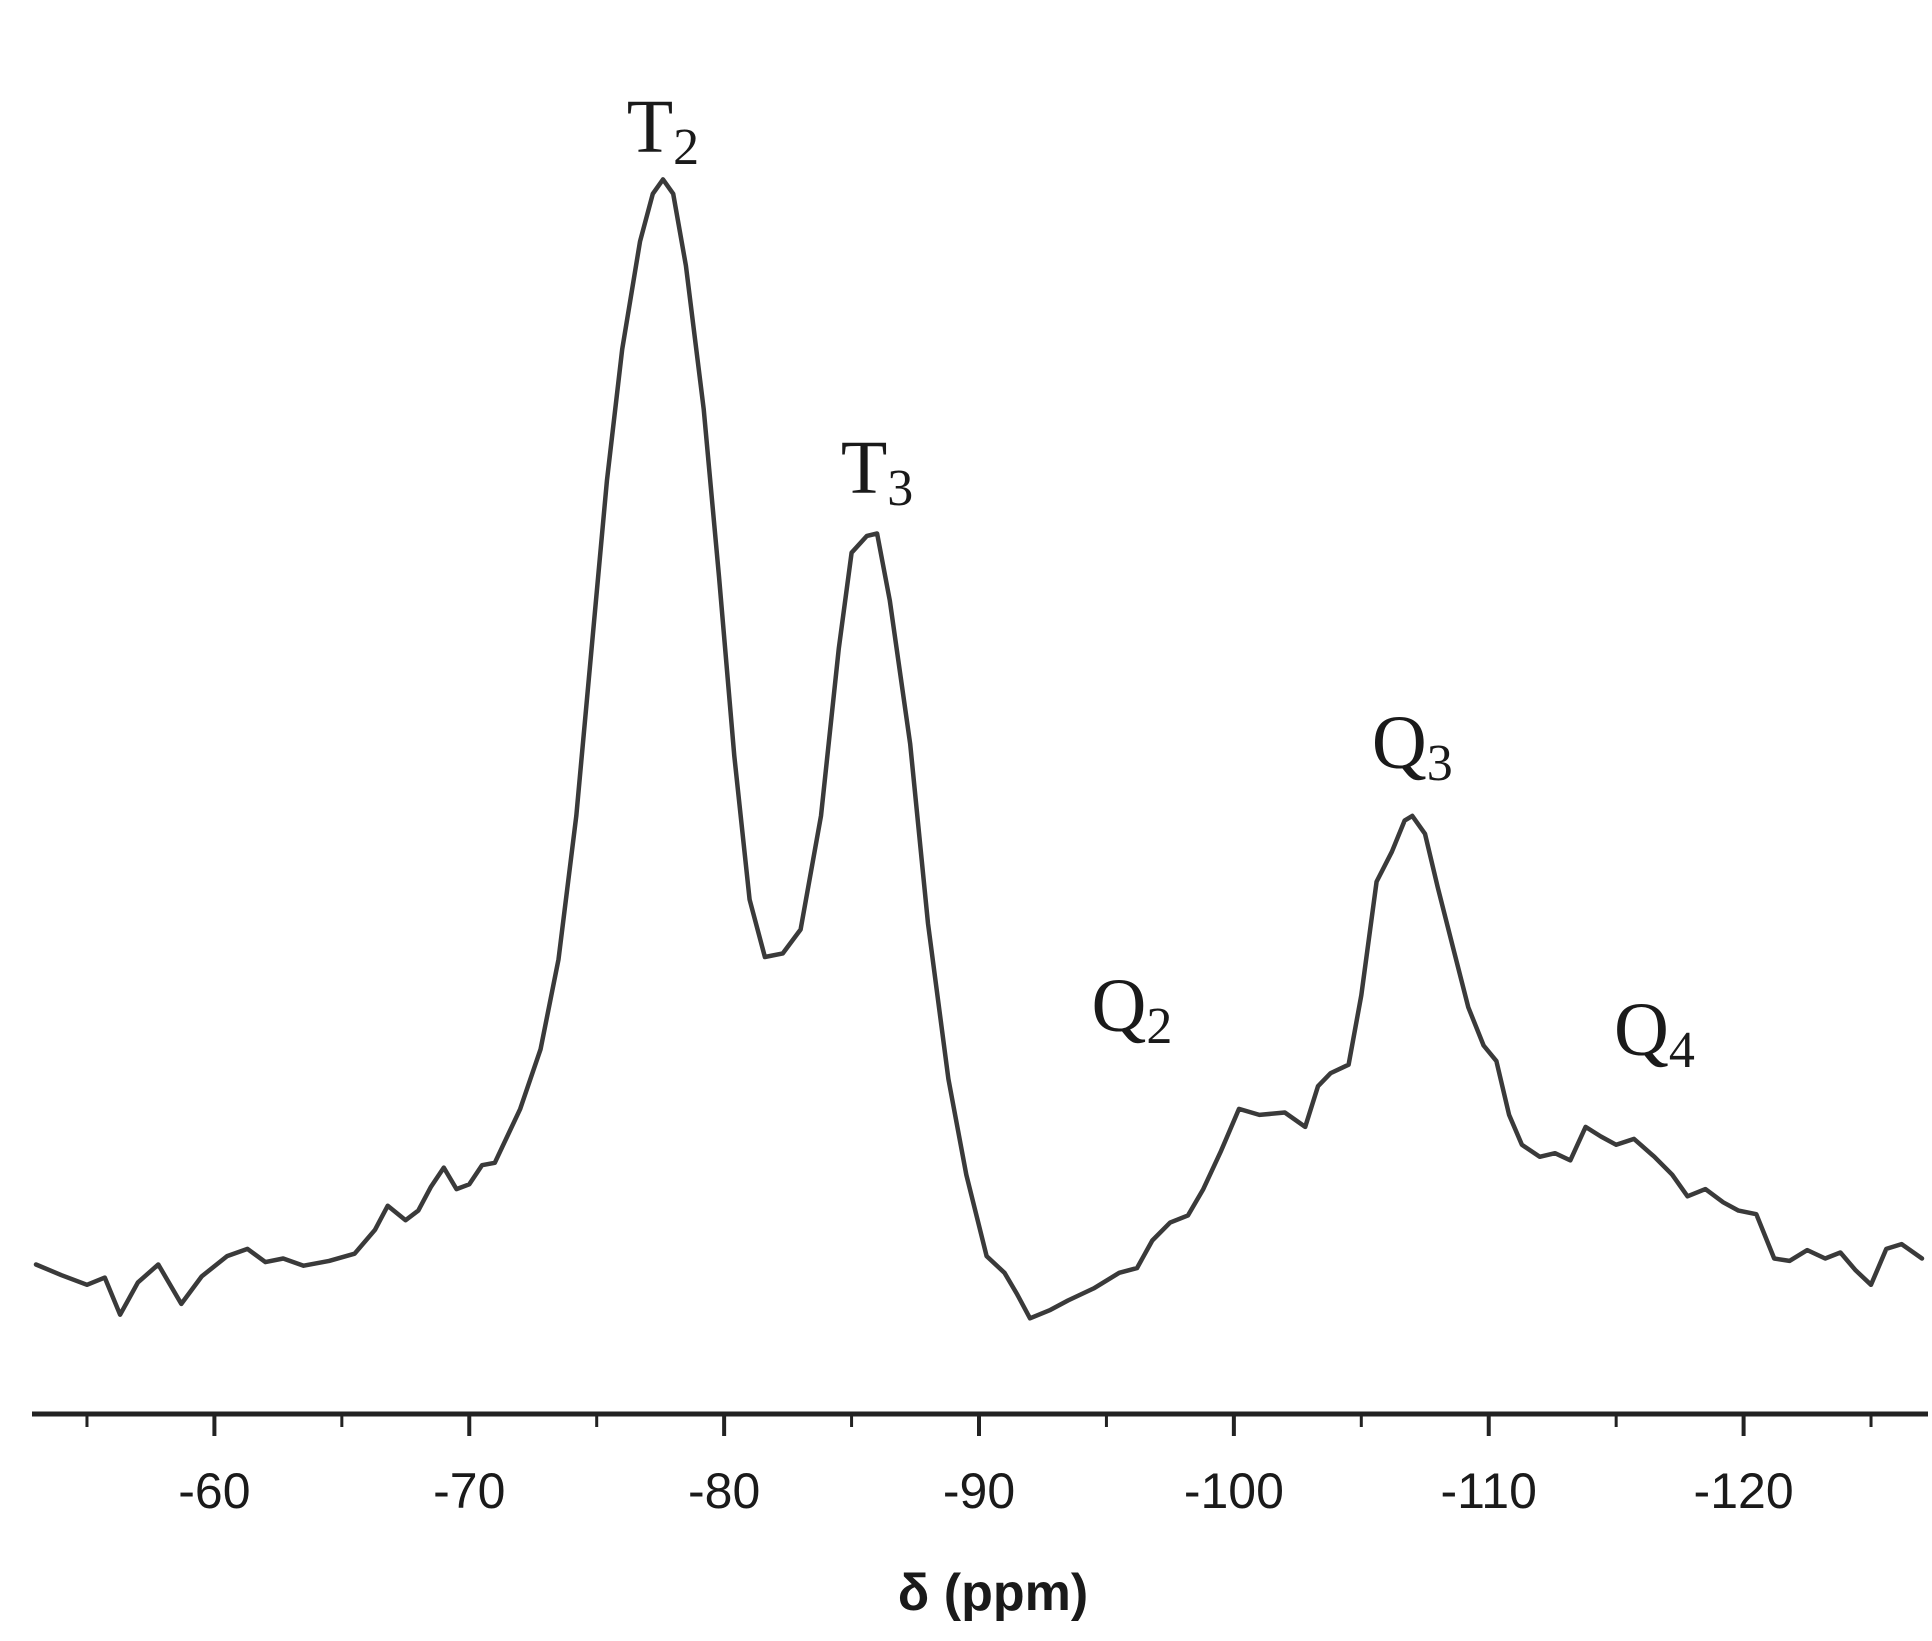 This screenshot has width=1932, height=1641. Describe the element at coordinates (993, 1593) in the screenshot. I see `x-axis-title: δ (ppm)` at that location.